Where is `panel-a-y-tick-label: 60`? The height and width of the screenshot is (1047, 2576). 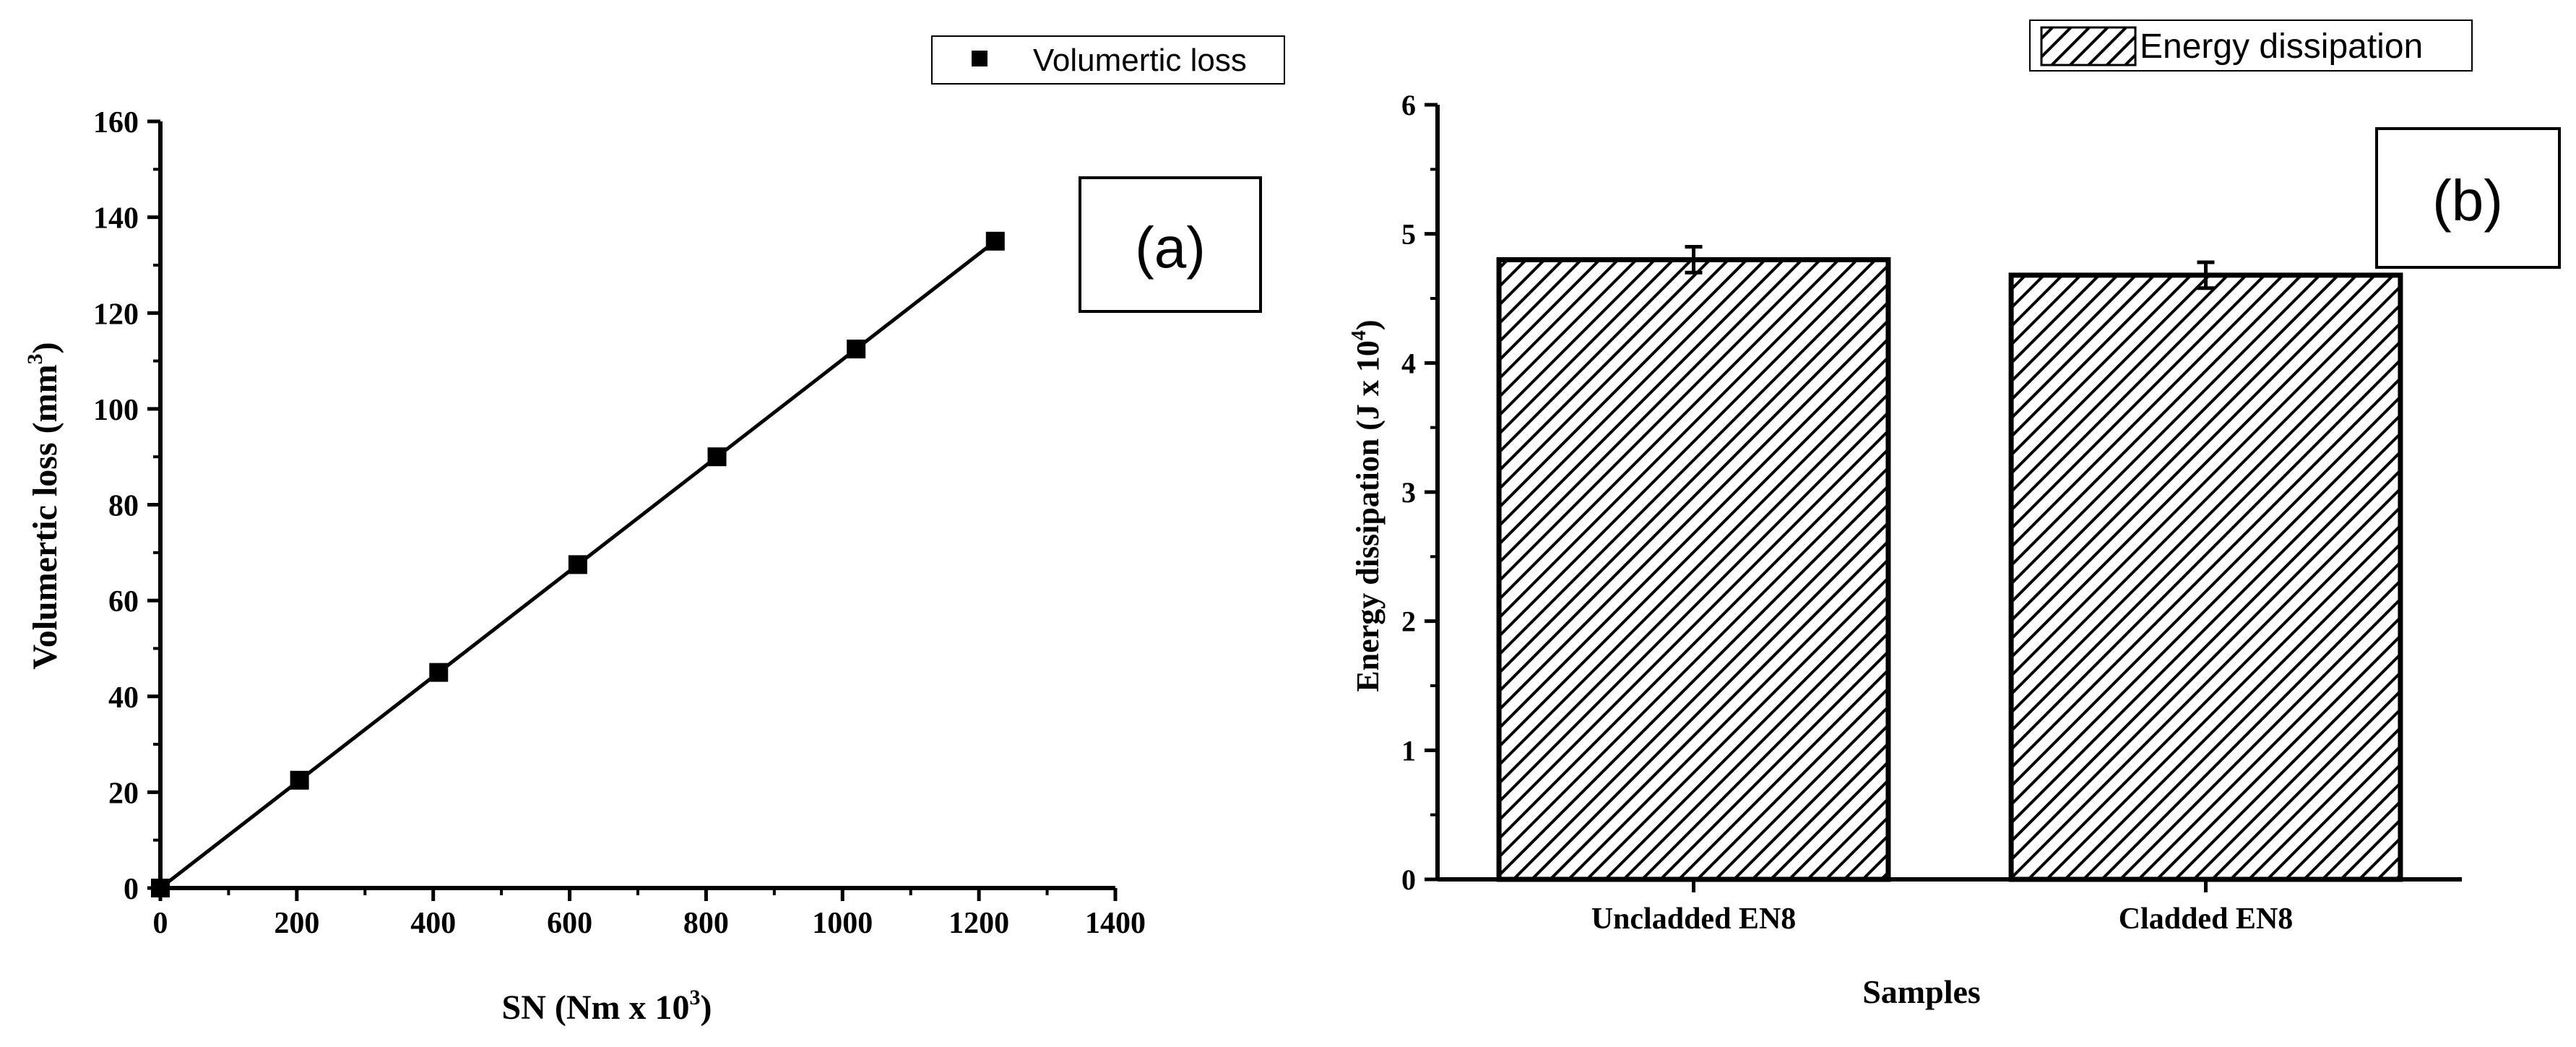 panel-a-y-tick-label: 60 is located at coordinates (123, 602).